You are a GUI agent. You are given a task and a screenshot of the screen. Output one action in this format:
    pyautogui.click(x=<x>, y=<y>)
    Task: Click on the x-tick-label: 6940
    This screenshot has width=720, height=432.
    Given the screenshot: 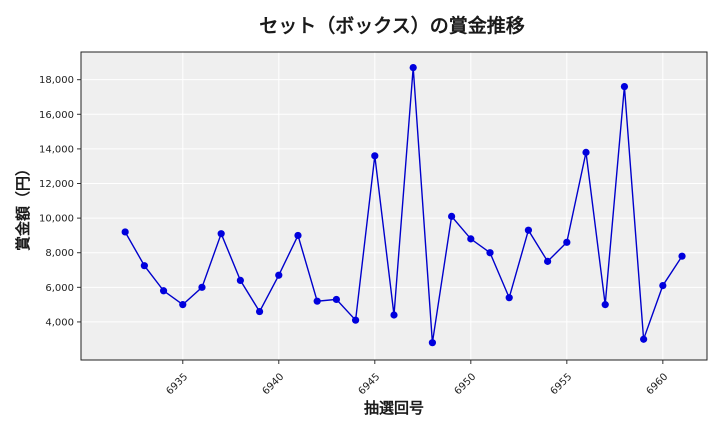 What is the action you would take?
    pyautogui.click(x=274, y=384)
    